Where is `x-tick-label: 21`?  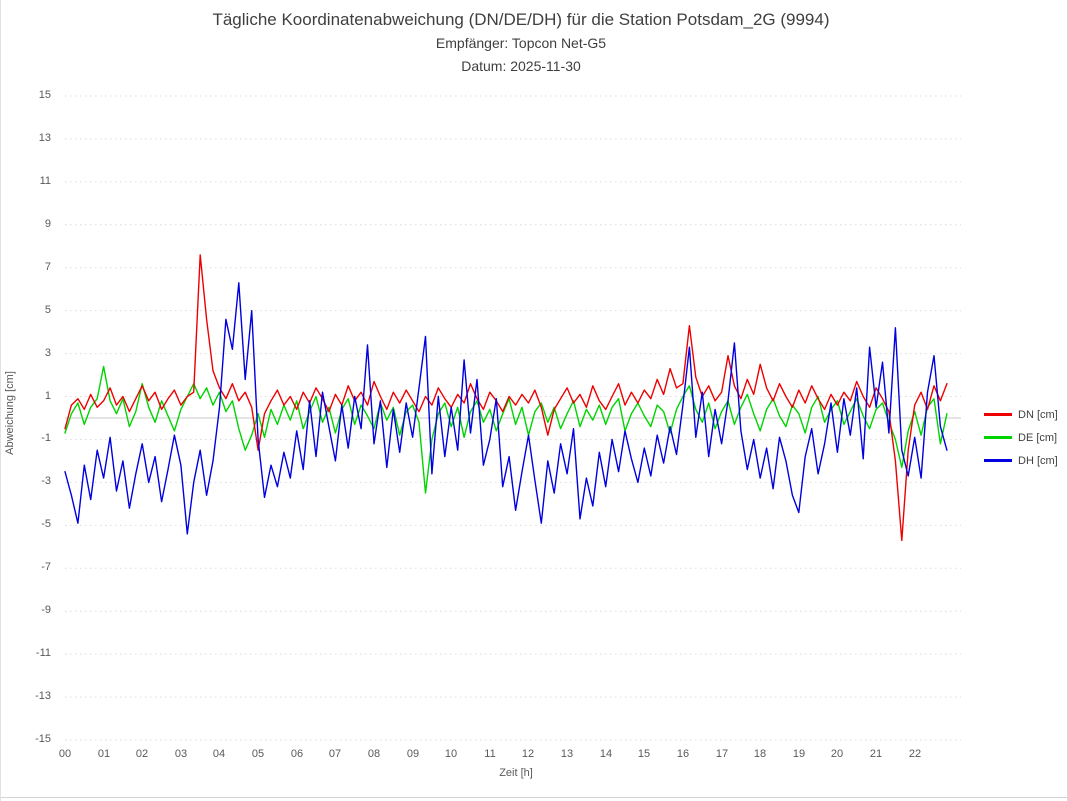 x-tick-label: 21 is located at coordinates (876, 754).